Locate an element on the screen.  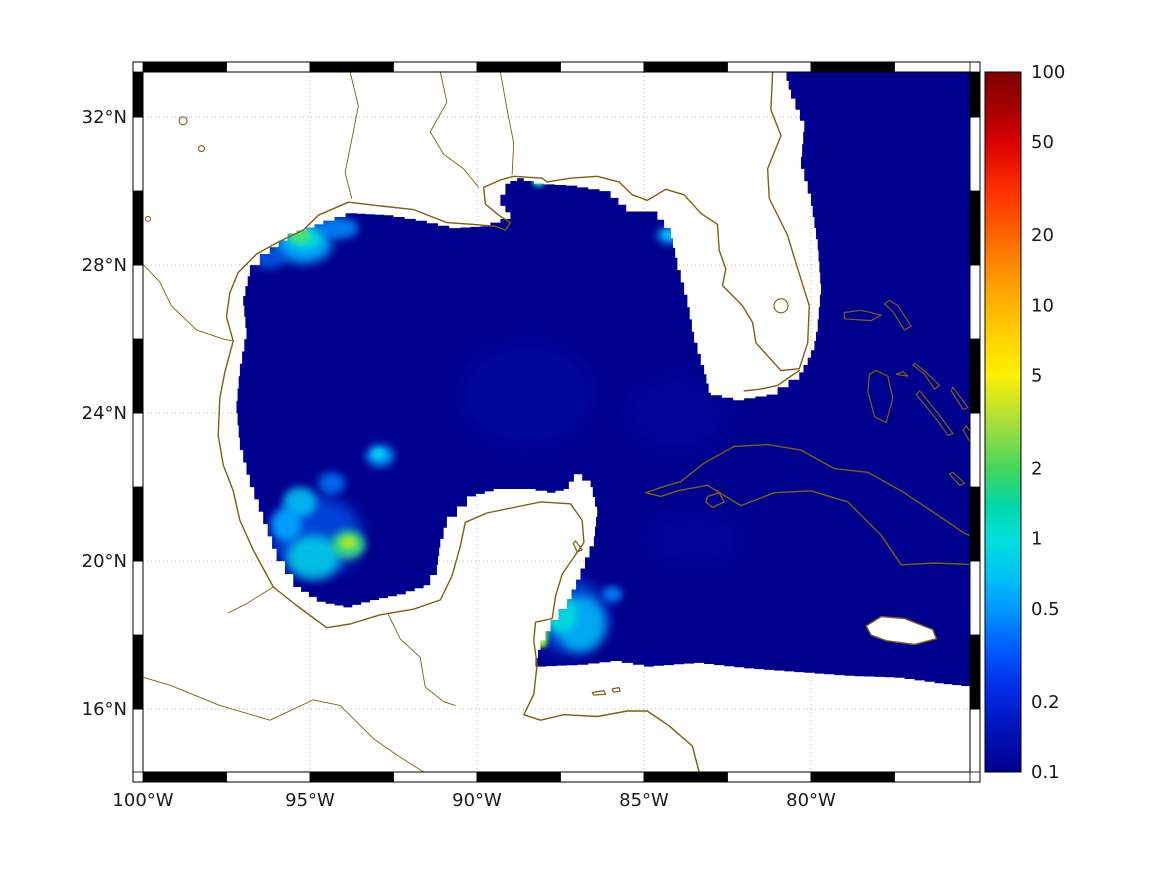
x-tick-label: 90°W is located at coordinates (477, 800).